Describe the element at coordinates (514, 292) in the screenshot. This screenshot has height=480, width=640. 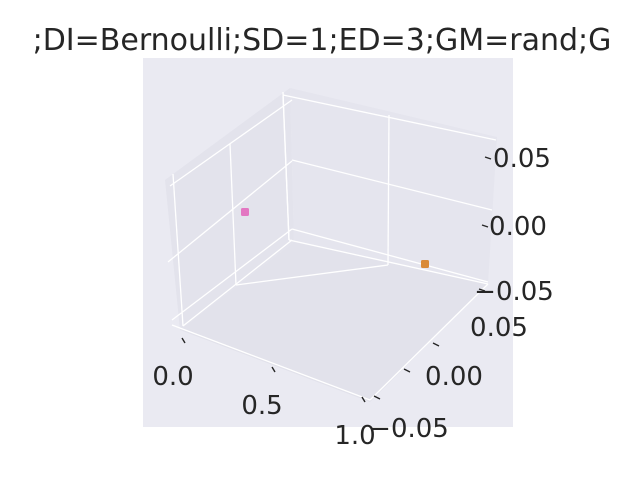
I see `z-tick-label: −0.05` at that location.